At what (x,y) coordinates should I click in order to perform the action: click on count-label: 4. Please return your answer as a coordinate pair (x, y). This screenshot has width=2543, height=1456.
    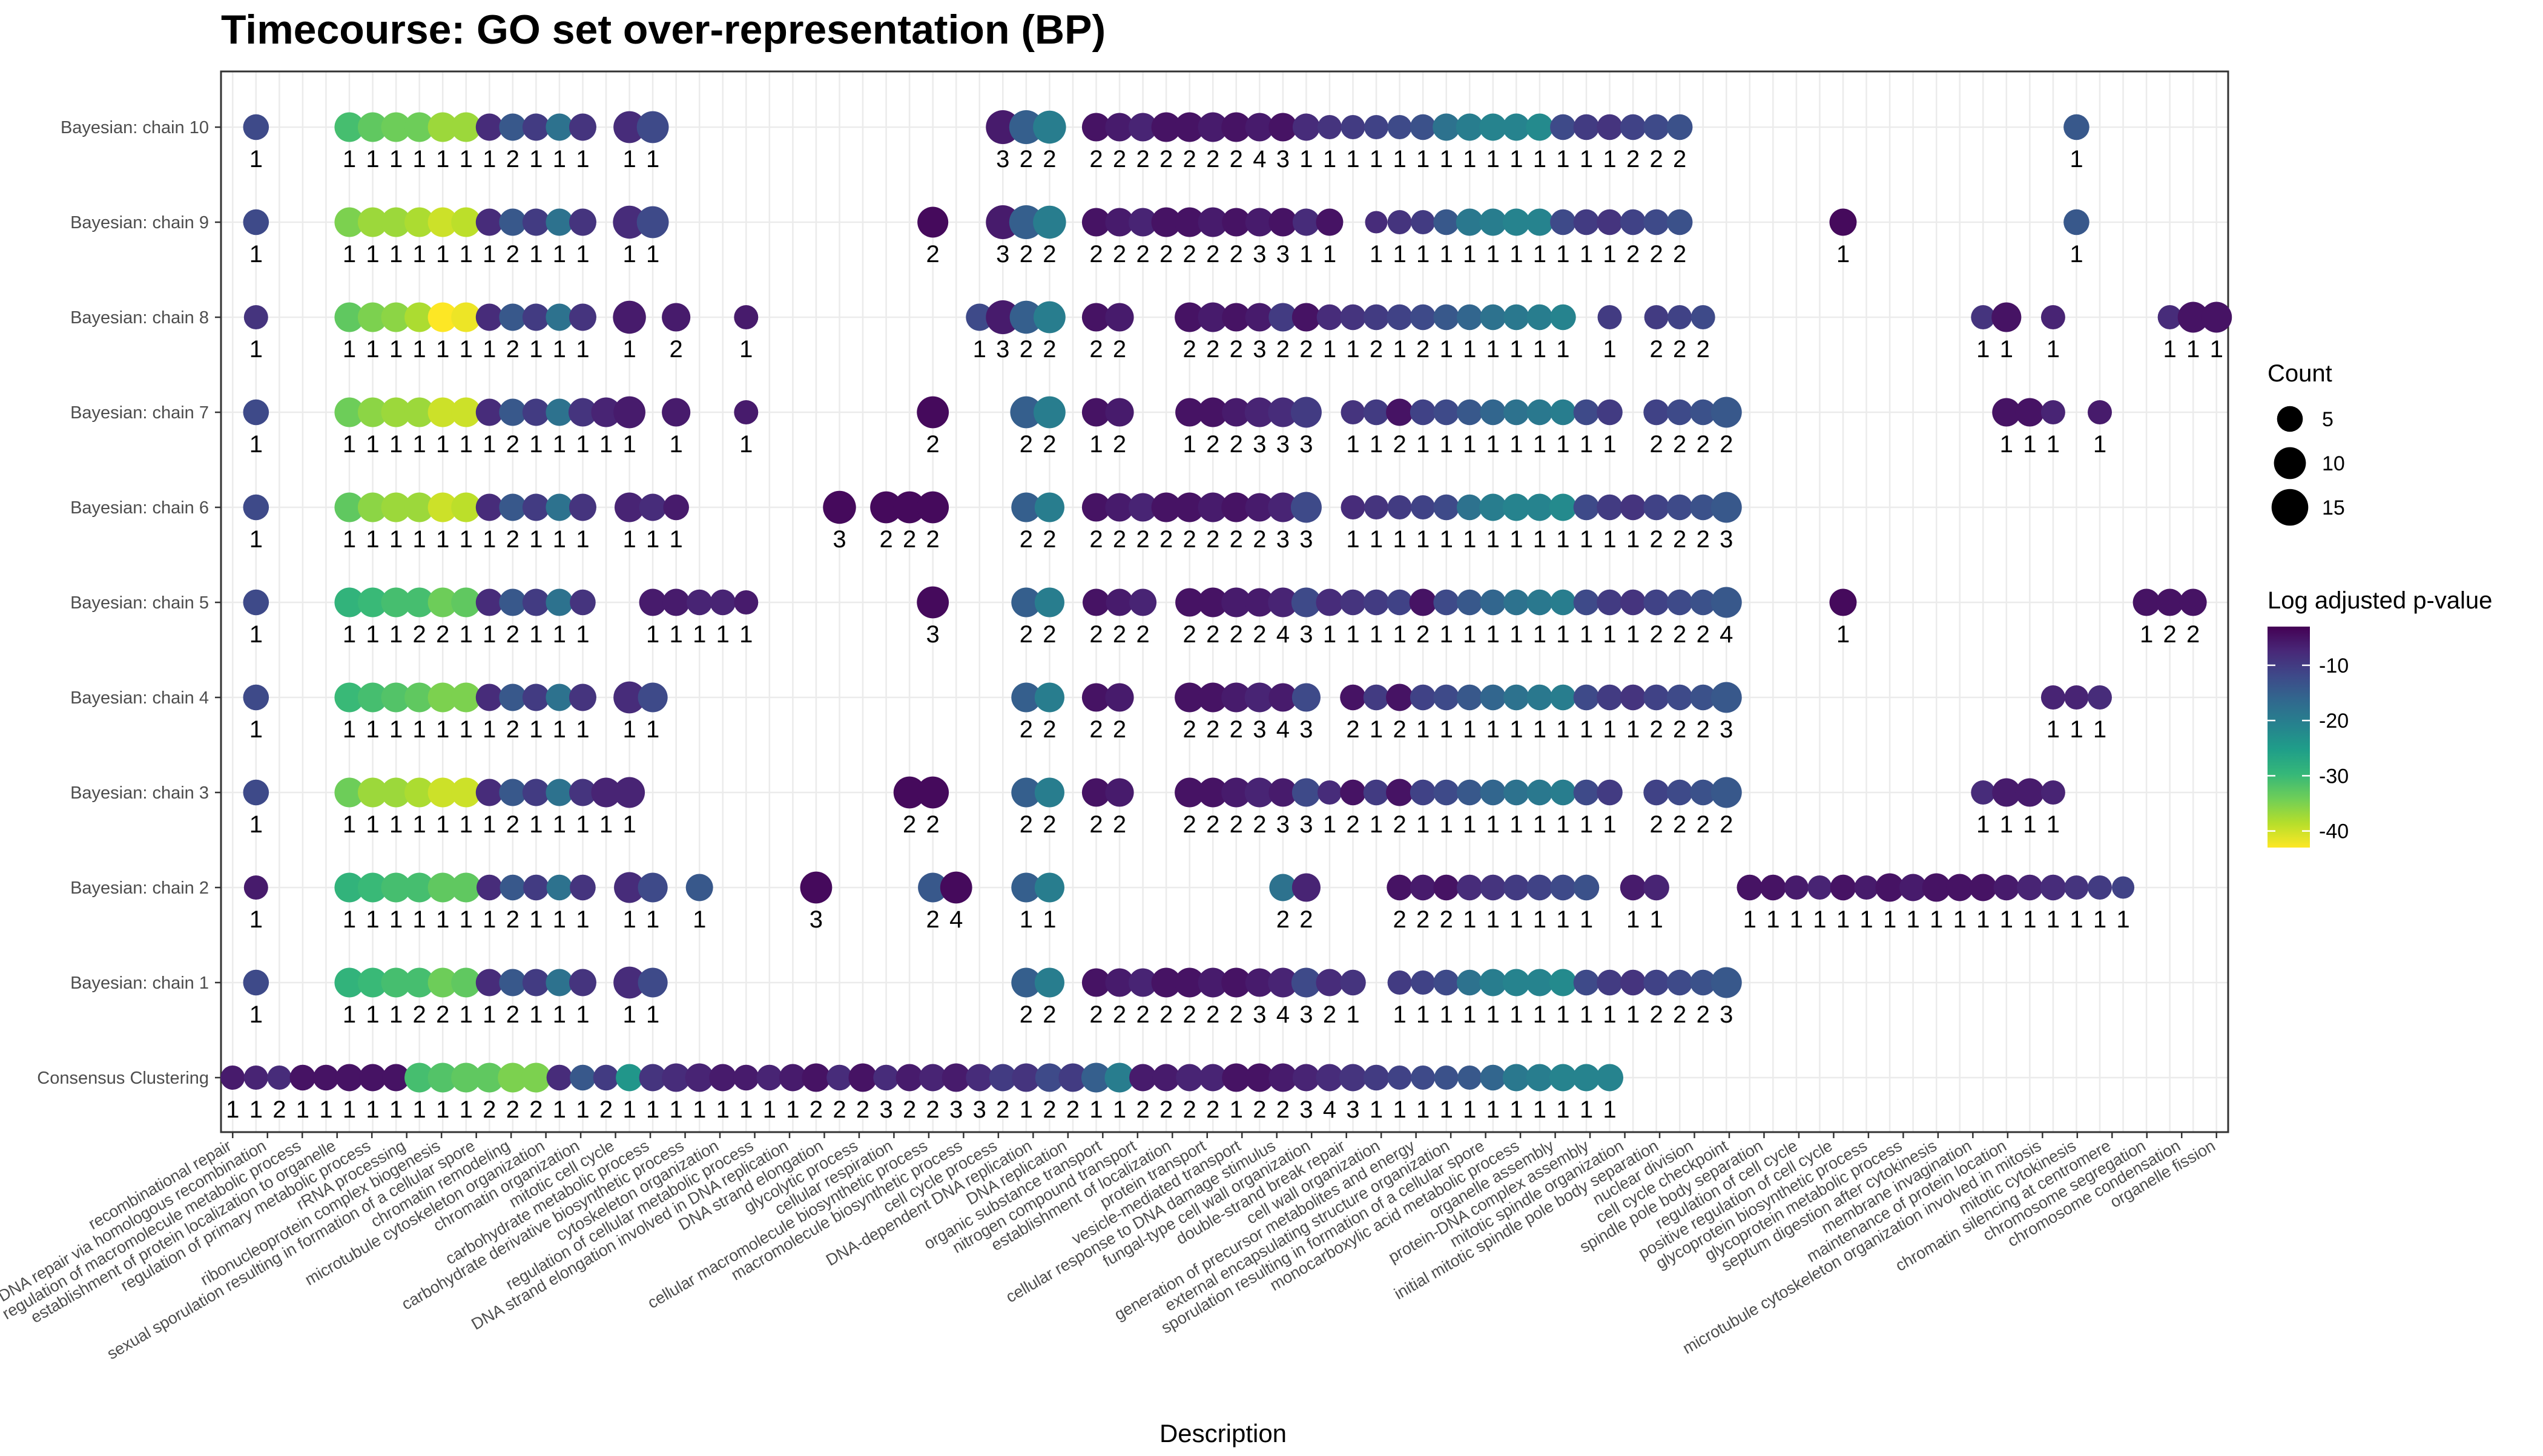
    Looking at the image, I should click on (1330, 1109).